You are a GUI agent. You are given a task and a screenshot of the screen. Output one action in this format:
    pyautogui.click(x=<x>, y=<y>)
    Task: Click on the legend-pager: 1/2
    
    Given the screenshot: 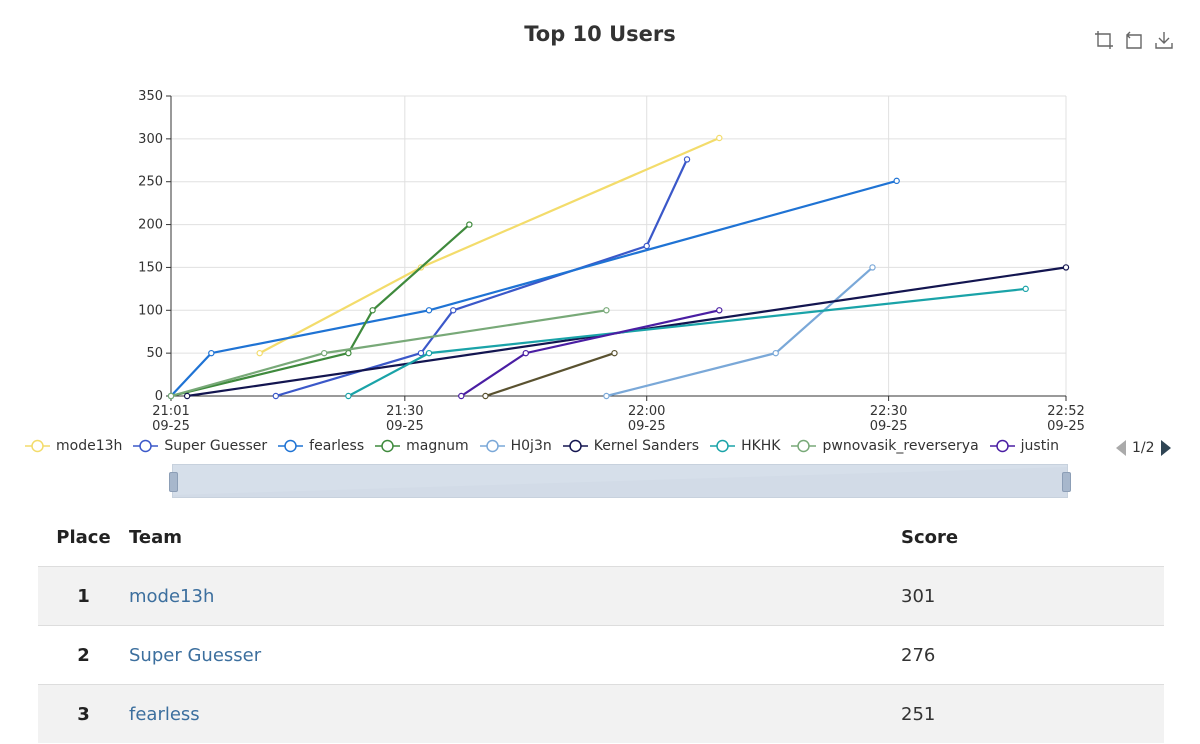 What is the action you would take?
    pyautogui.click(x=1143, y=448)
    